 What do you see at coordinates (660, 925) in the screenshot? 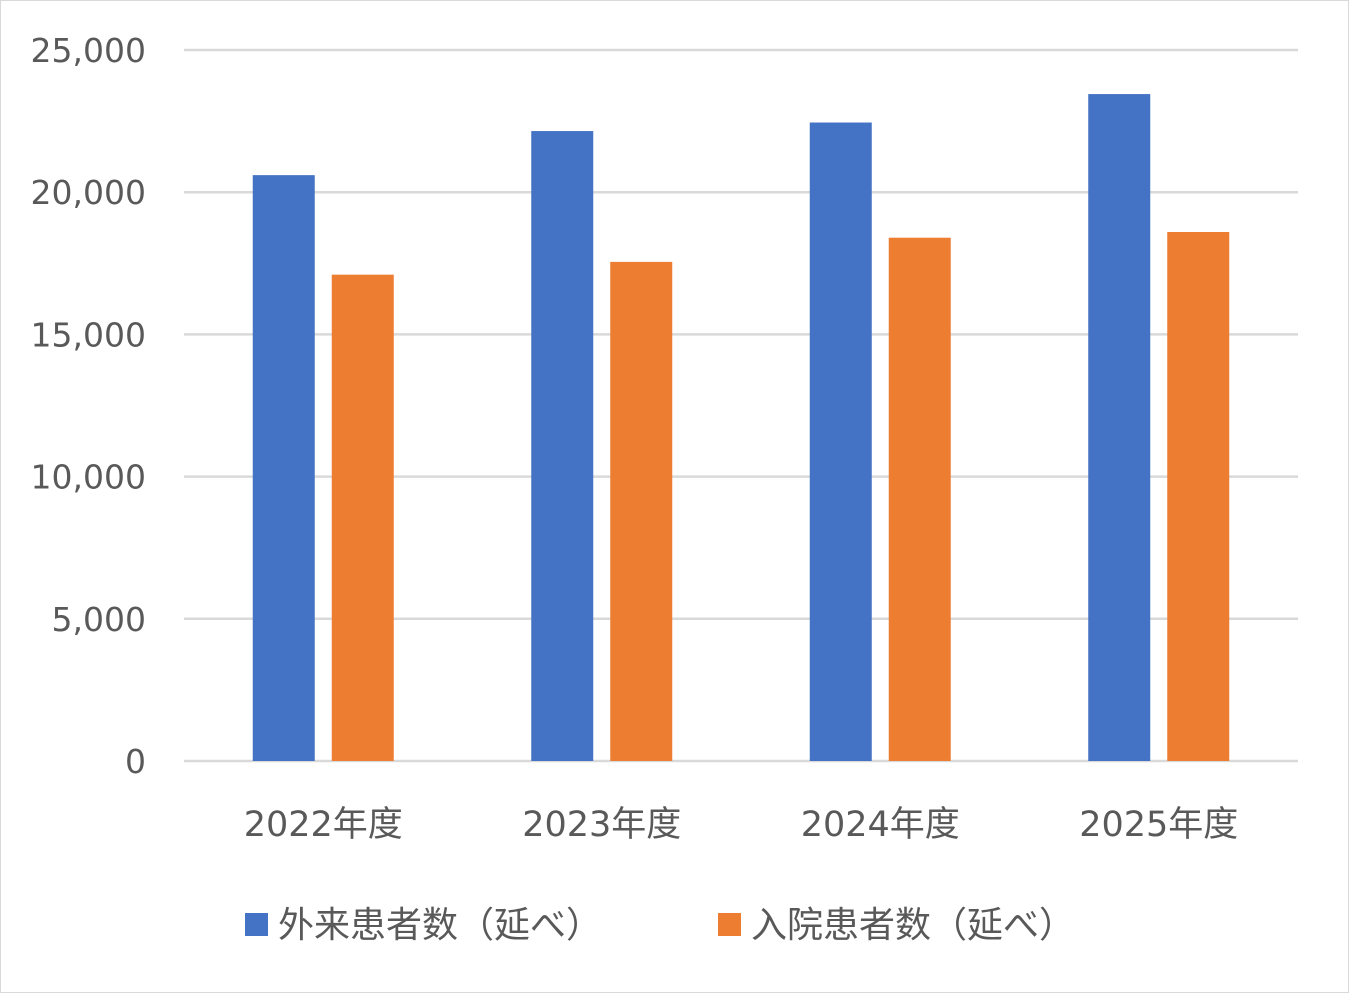
I see `legend: 外来患者数（延べ） 入院患者数（延べ）` at bounding box center [660, 925].